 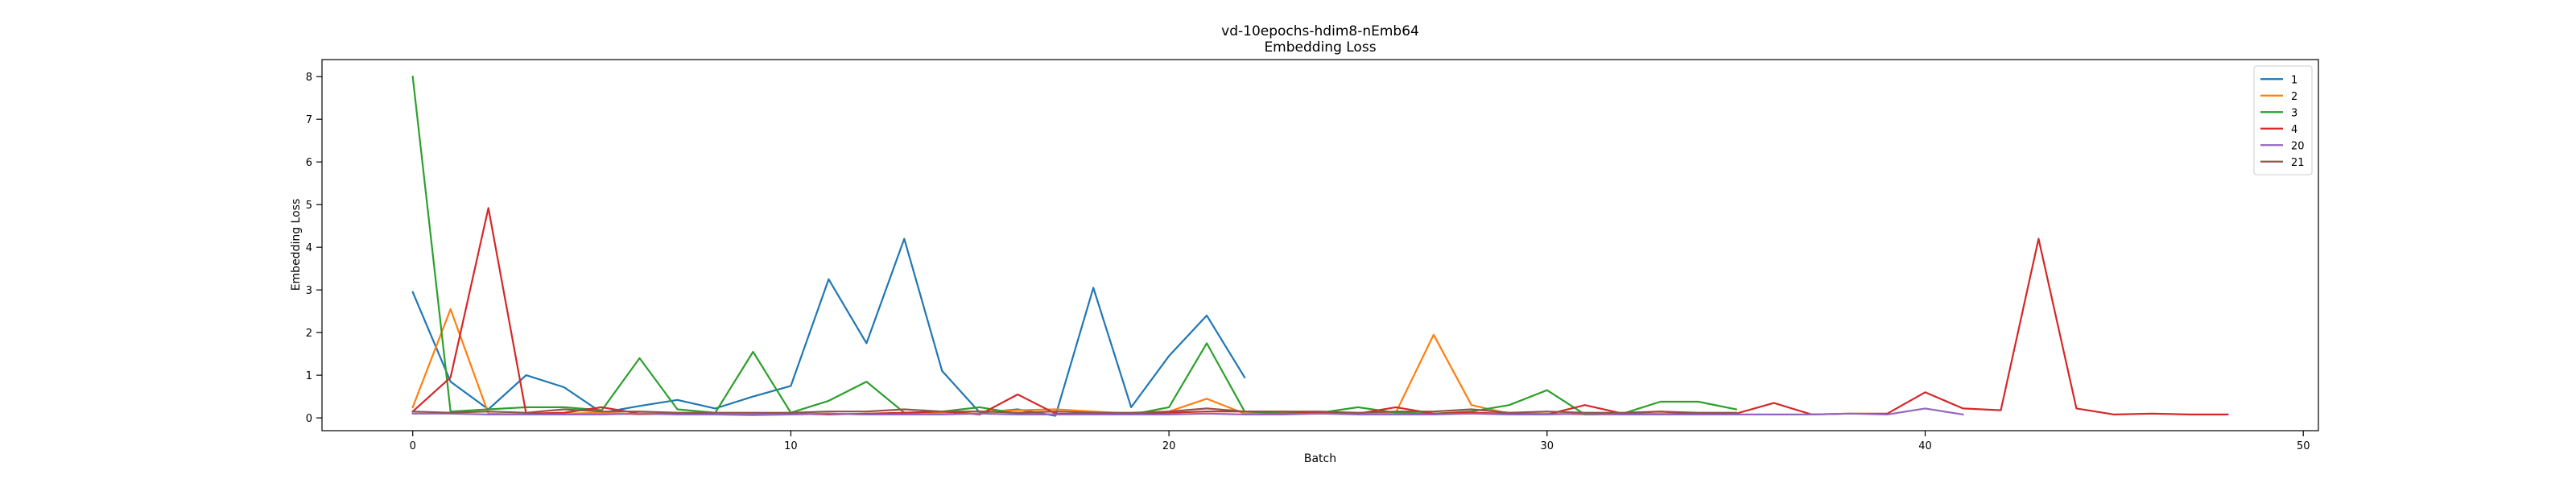 What do you see at coordinates (309, 419) in the screenshot?
I see `y-tick-label: 0` at bounding box center [309, 419].